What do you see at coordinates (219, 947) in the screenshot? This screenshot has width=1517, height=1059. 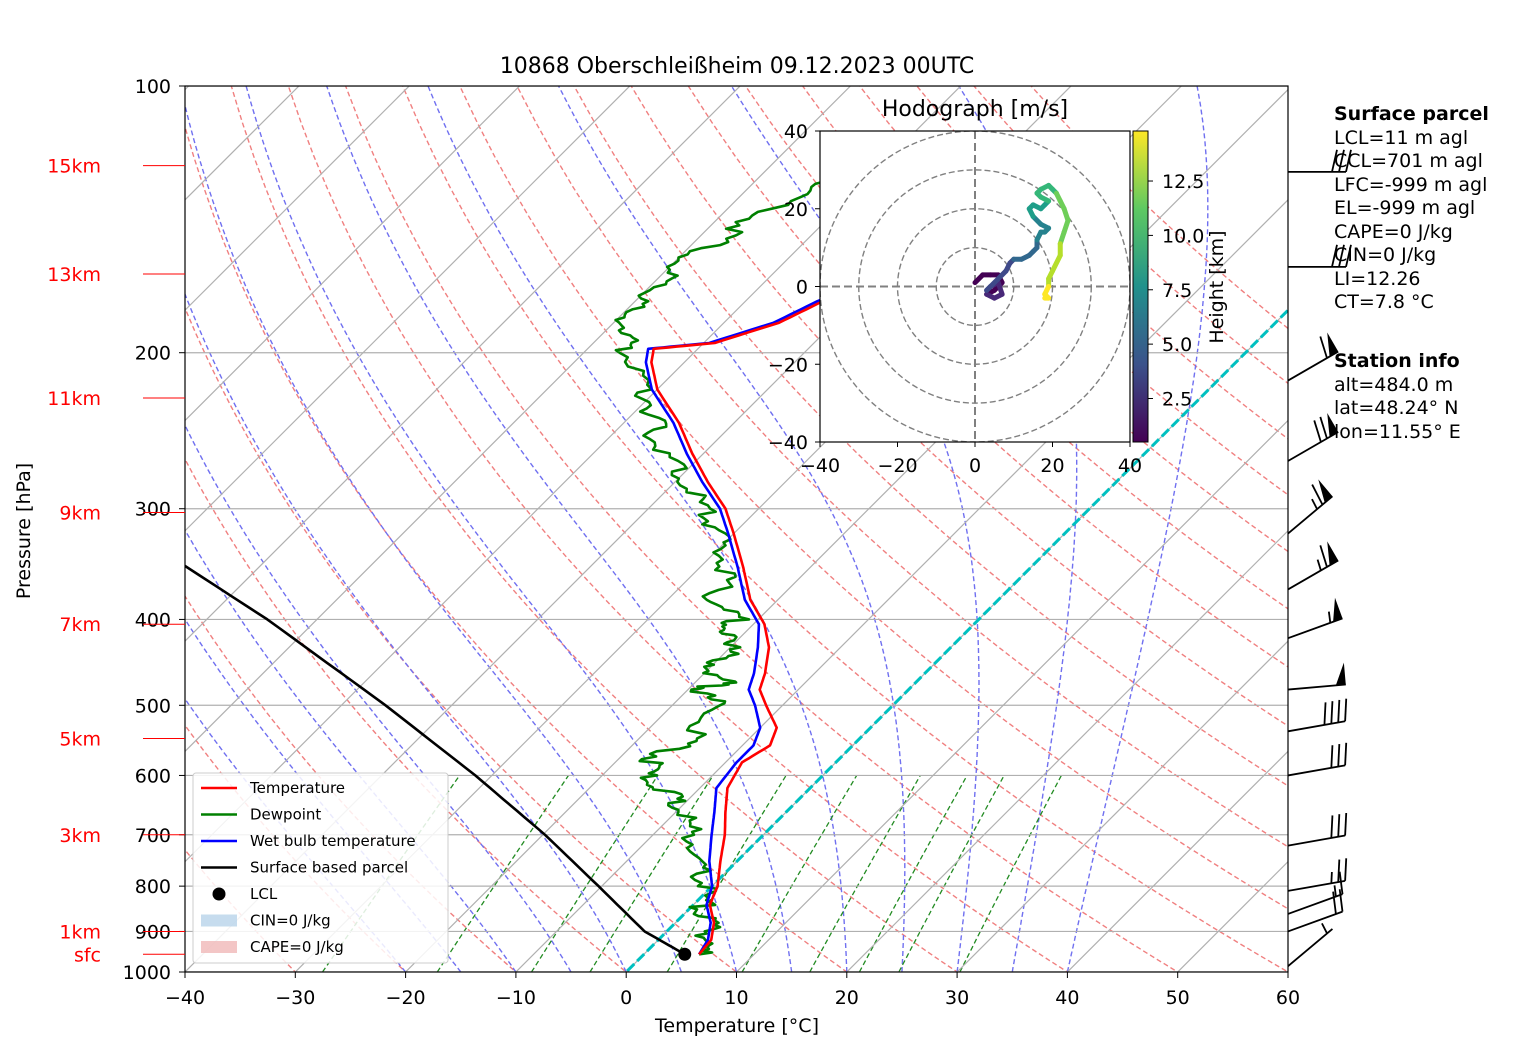 I see `legend-swatch-fill` at bounding box center [219, 947].